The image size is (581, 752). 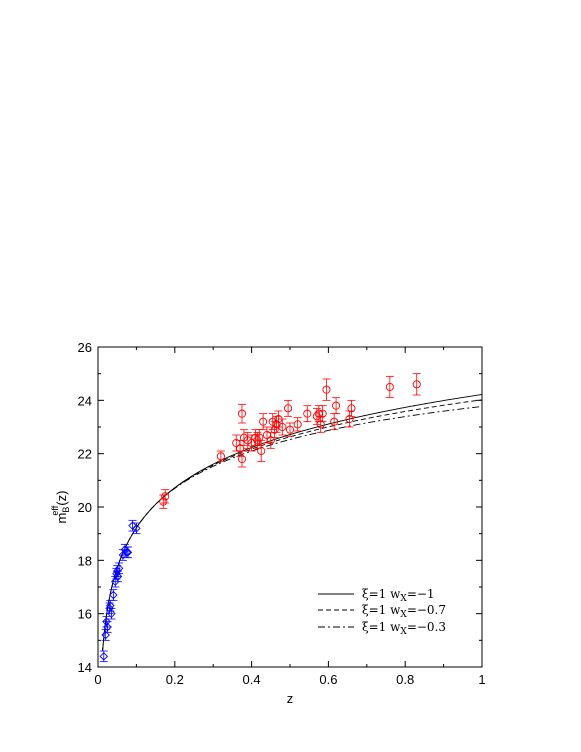 I want to click on y-tick-label: 22, so click(x=85, y=454).